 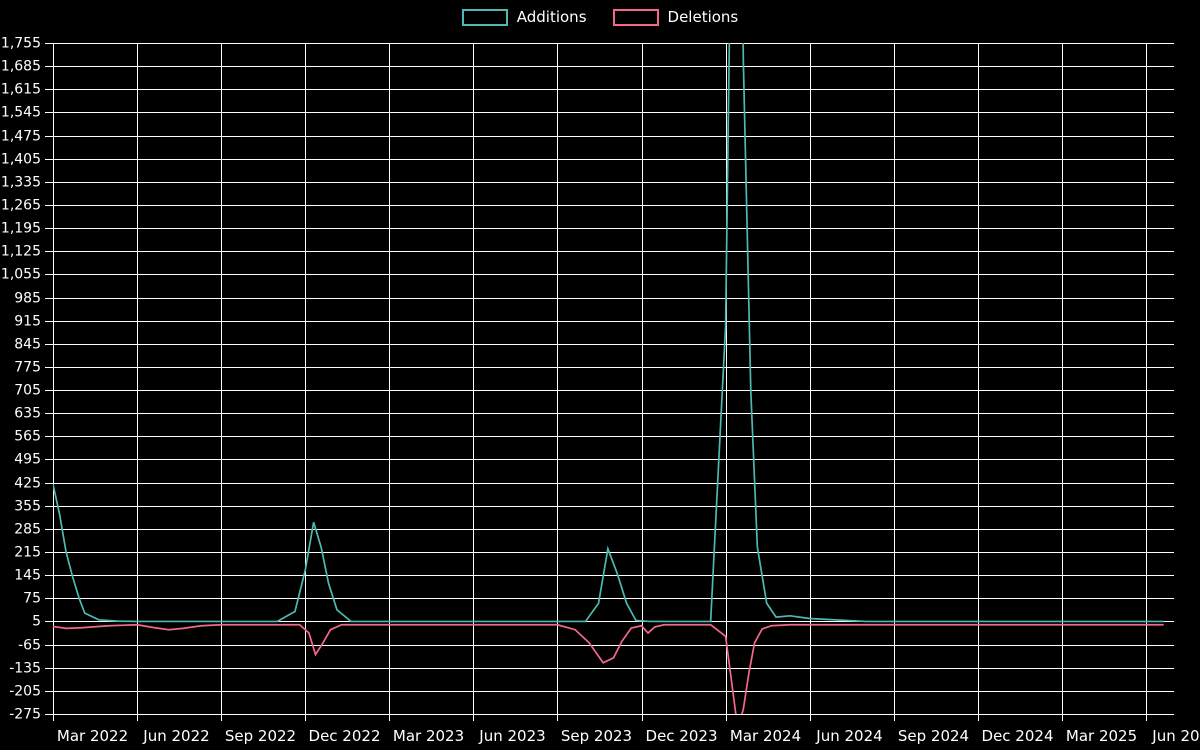 I want to click on y-tick-label: 75, so click(x=32, y=599).